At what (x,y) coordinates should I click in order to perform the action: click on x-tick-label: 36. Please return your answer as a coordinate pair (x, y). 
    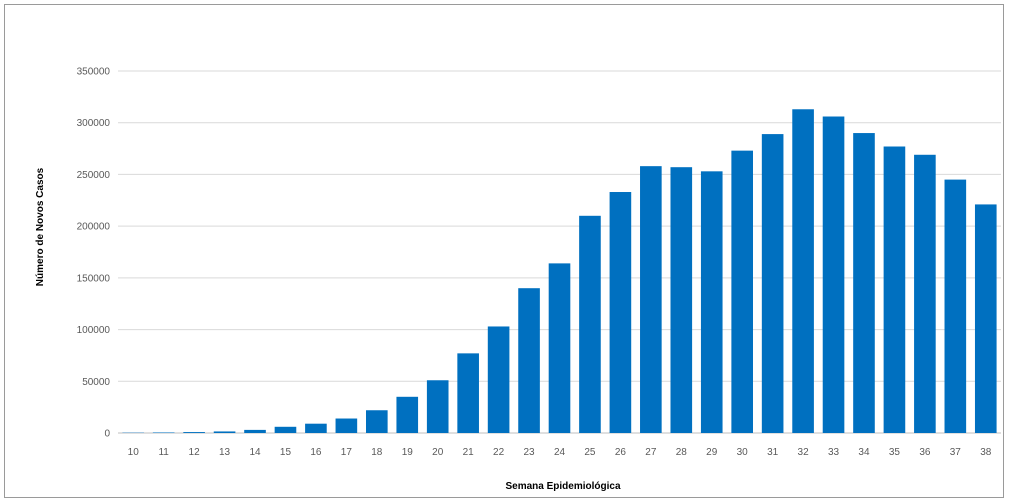
    Looking at the image, I should click on (925, 452).